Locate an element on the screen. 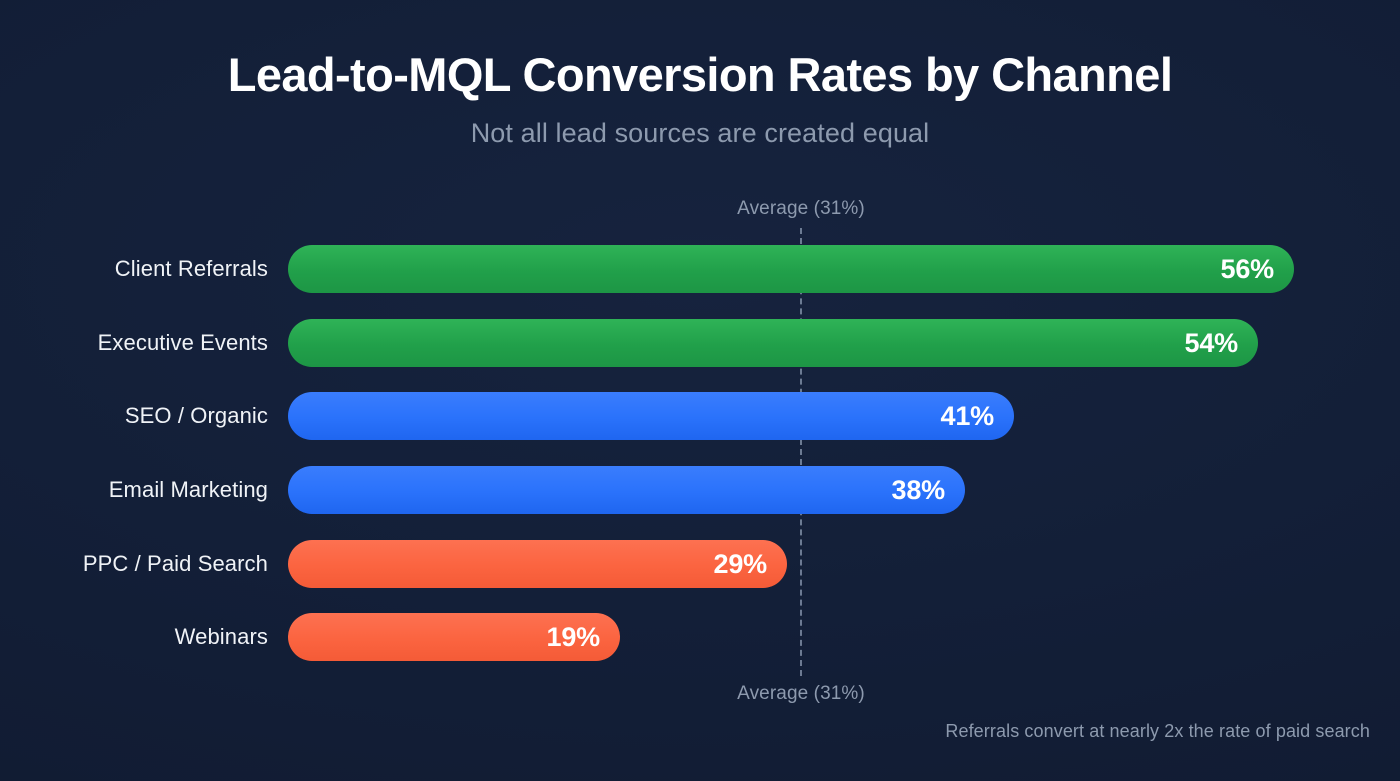 This screenshot has width=1400, height=781. chart-title: Lead-to-MQL Conversion Rates by Channel is located at coordinates (700, 74).